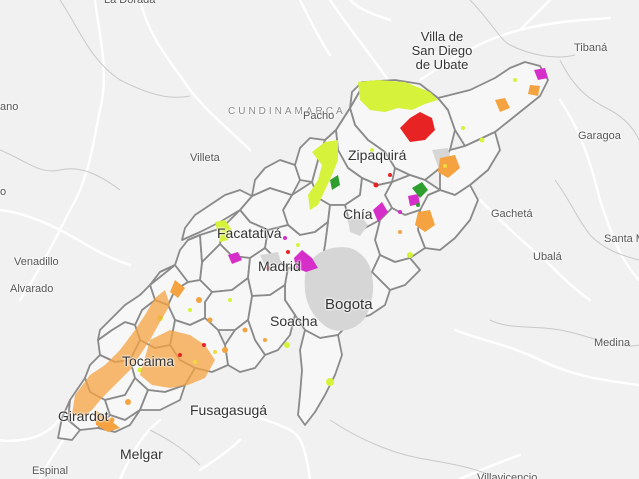 This screenshot has height=479, width=639. Describe the element at coordinates (512, 214) in the screenshot. I see `place-label-gacheta: Gachetá` at that location.